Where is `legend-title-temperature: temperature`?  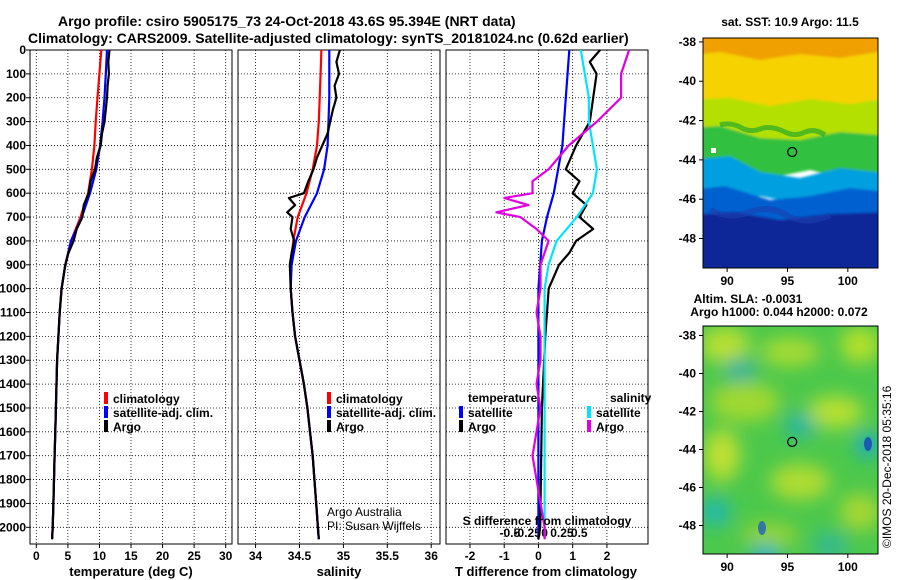
legend-title-temperature: temperature is located at coordinates (503, 398).